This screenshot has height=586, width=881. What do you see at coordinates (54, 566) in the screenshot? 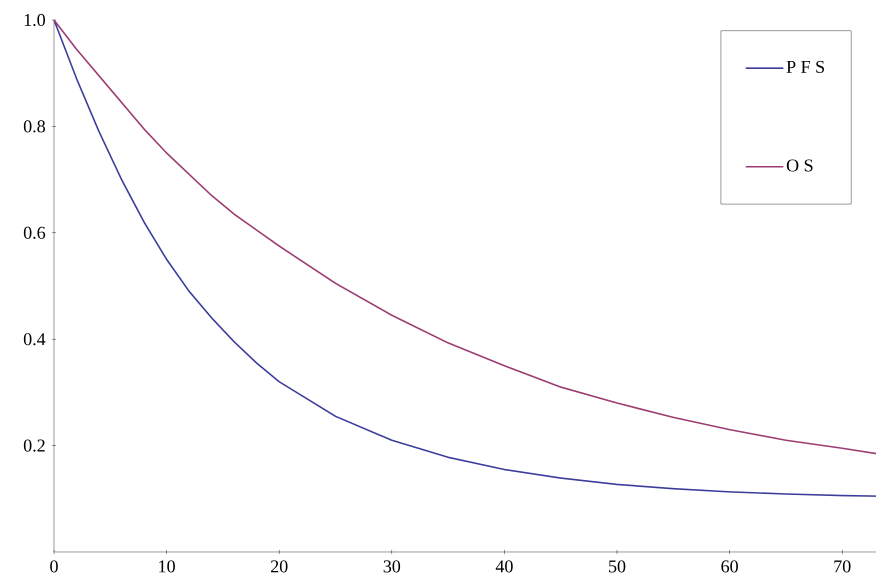
I see `x-tick-label: 0` at bounding box center [54, 566].